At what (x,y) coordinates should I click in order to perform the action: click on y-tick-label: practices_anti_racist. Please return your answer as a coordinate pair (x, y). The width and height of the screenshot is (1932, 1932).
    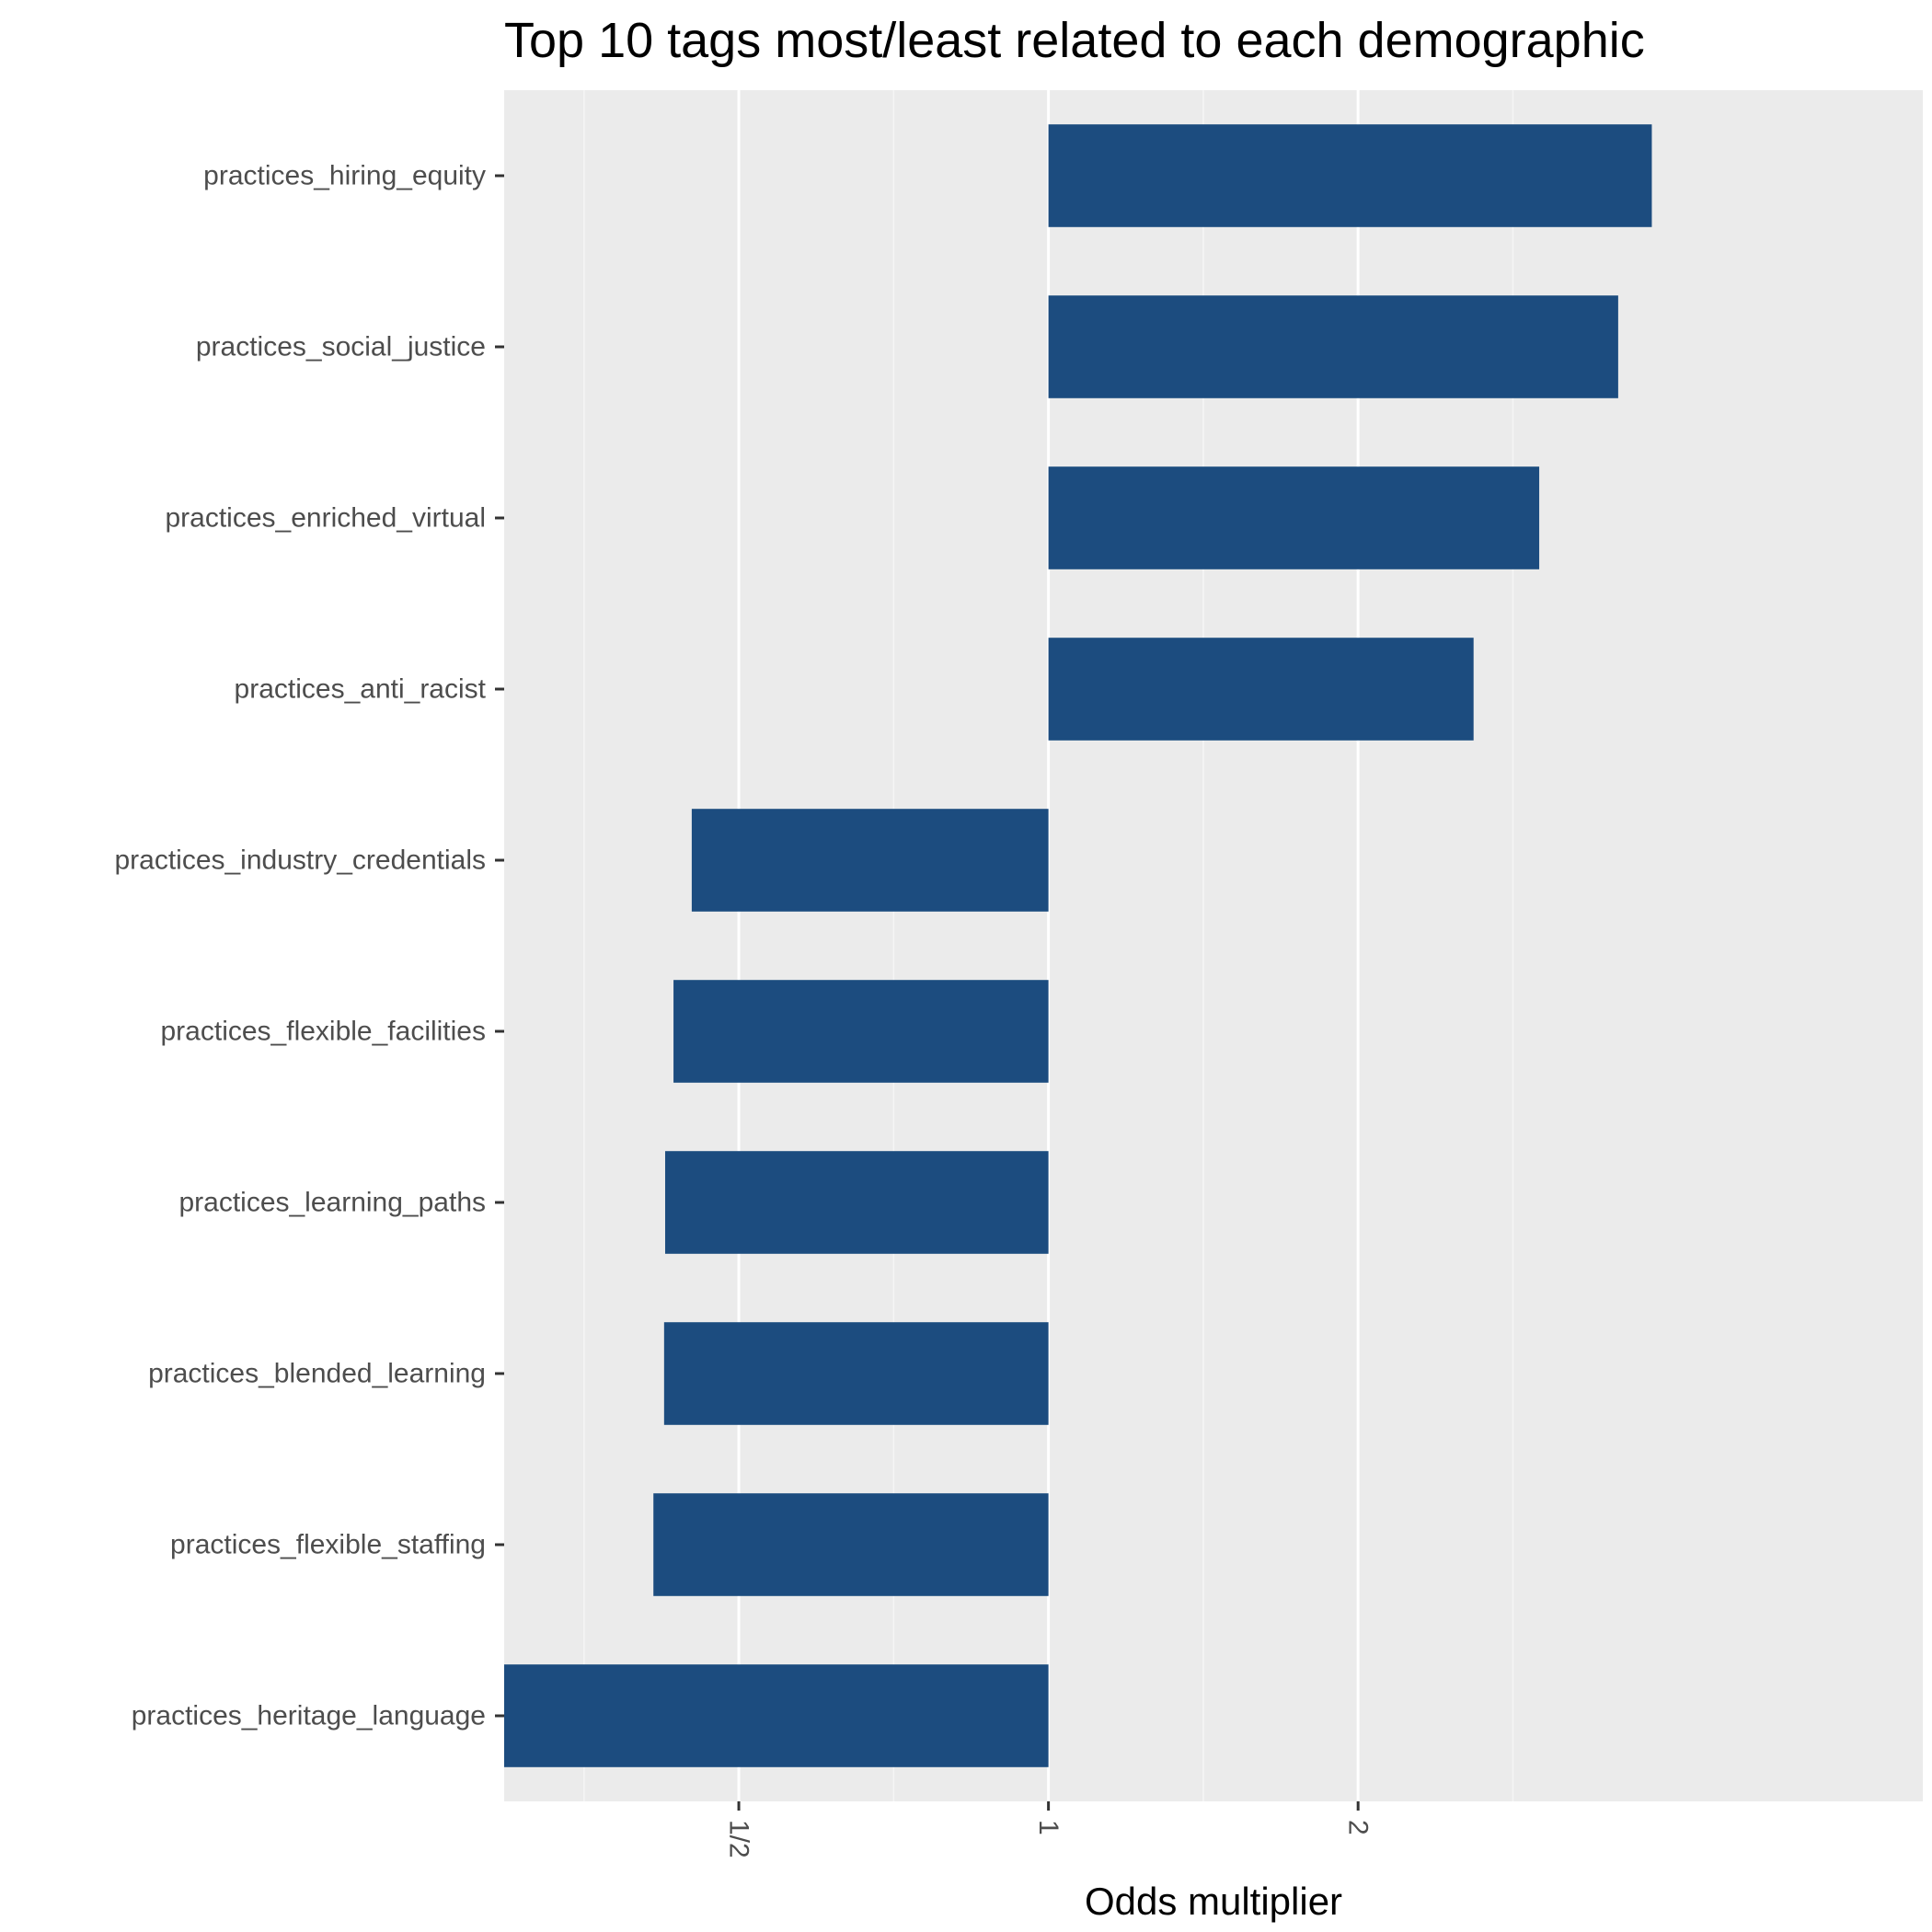
    Looking at the image, I should click on (361, 689).